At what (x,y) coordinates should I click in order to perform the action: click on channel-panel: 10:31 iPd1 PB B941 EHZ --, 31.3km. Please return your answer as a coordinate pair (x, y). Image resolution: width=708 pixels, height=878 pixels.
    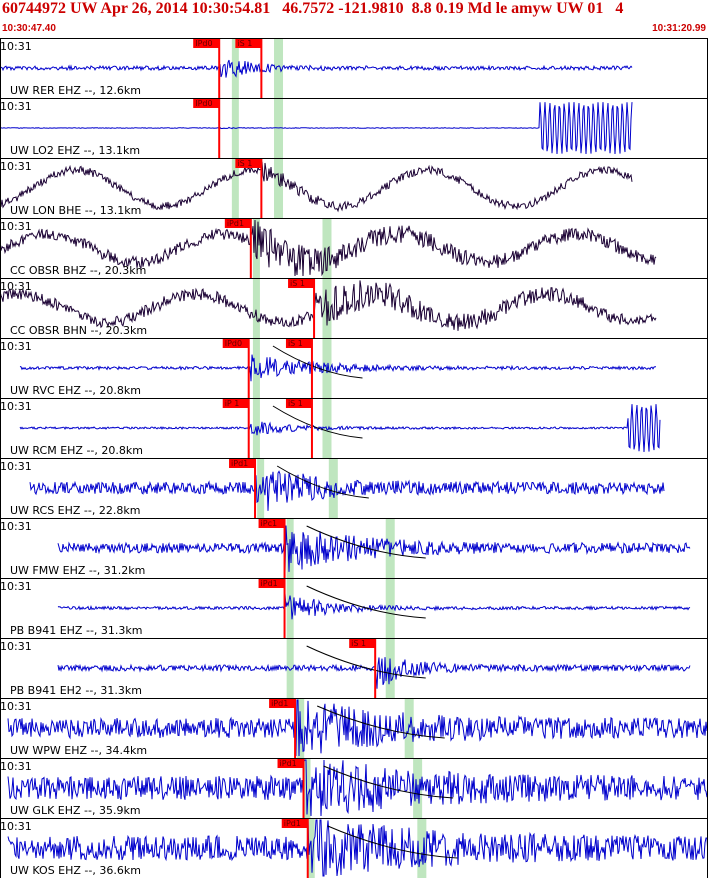
    Looking at the image, I should click on (354, 608).